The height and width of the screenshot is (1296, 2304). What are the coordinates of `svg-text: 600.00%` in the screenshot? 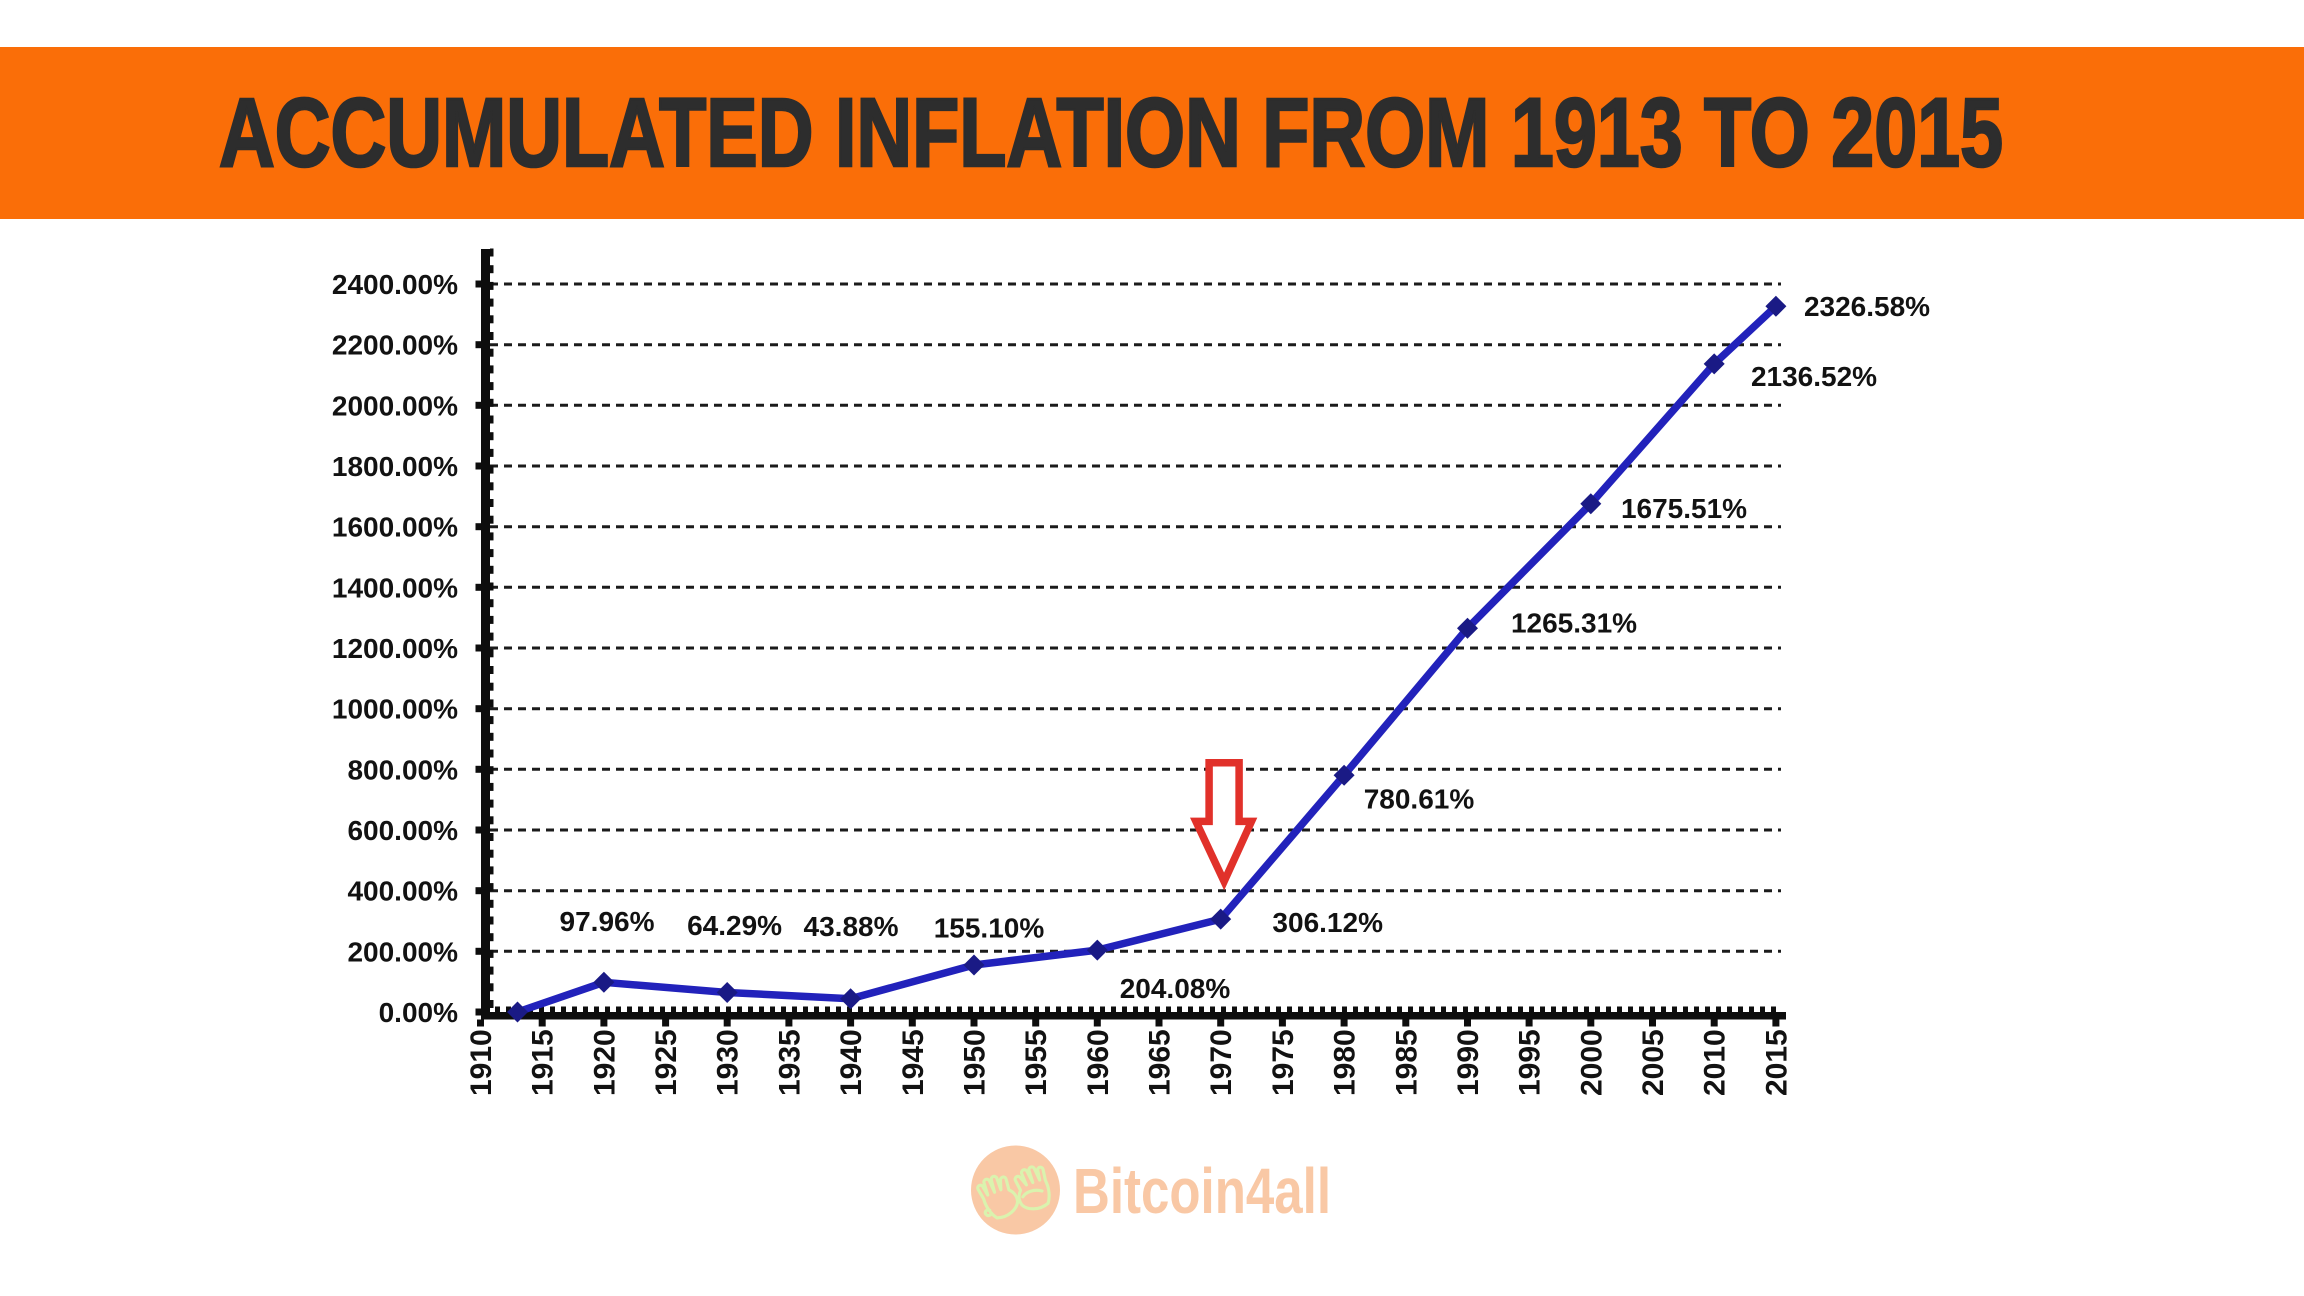 It's located at (402, 830).